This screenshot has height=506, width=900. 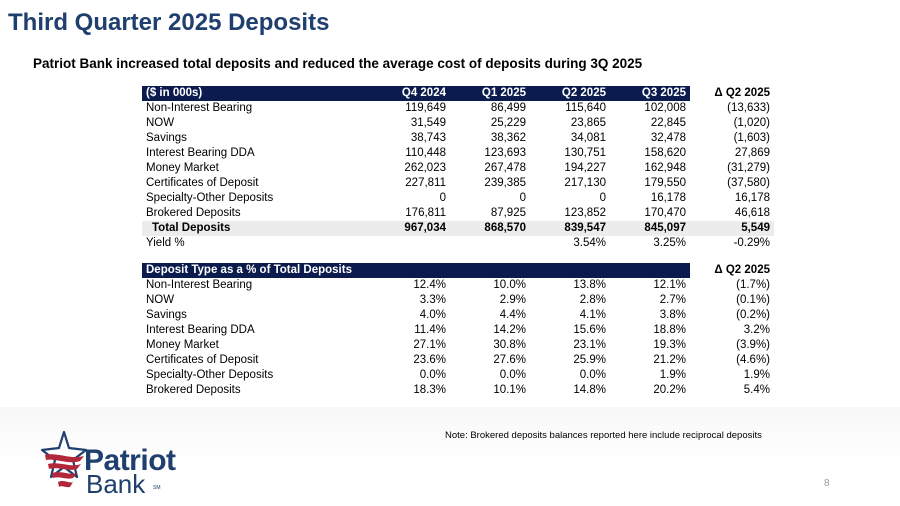 What do you see at coordinates (665, 213) in the screenshot?
I see `cell-value: 170,470` at bounding box center [665, 213].